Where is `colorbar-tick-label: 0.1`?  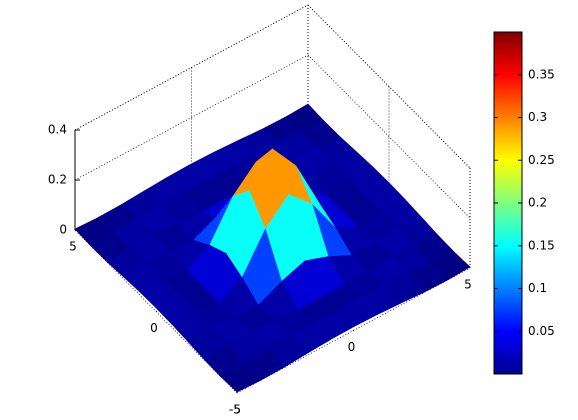 colorbar-tick-label: 0.1 is located at coordinates (537, 288).